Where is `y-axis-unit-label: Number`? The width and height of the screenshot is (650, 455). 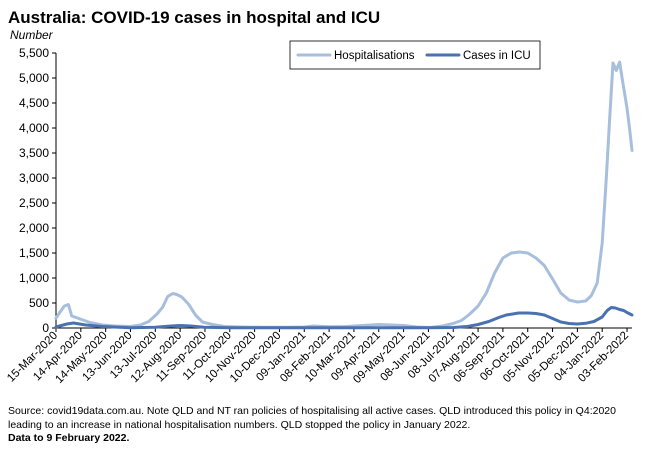
y-axis-unit-label: Number is located at coordinates (31, 35).